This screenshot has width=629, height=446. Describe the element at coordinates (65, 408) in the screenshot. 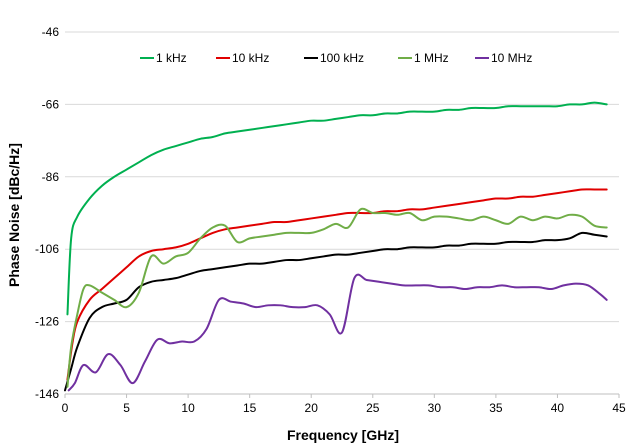

I see `x-tick-label: 0` at that location.